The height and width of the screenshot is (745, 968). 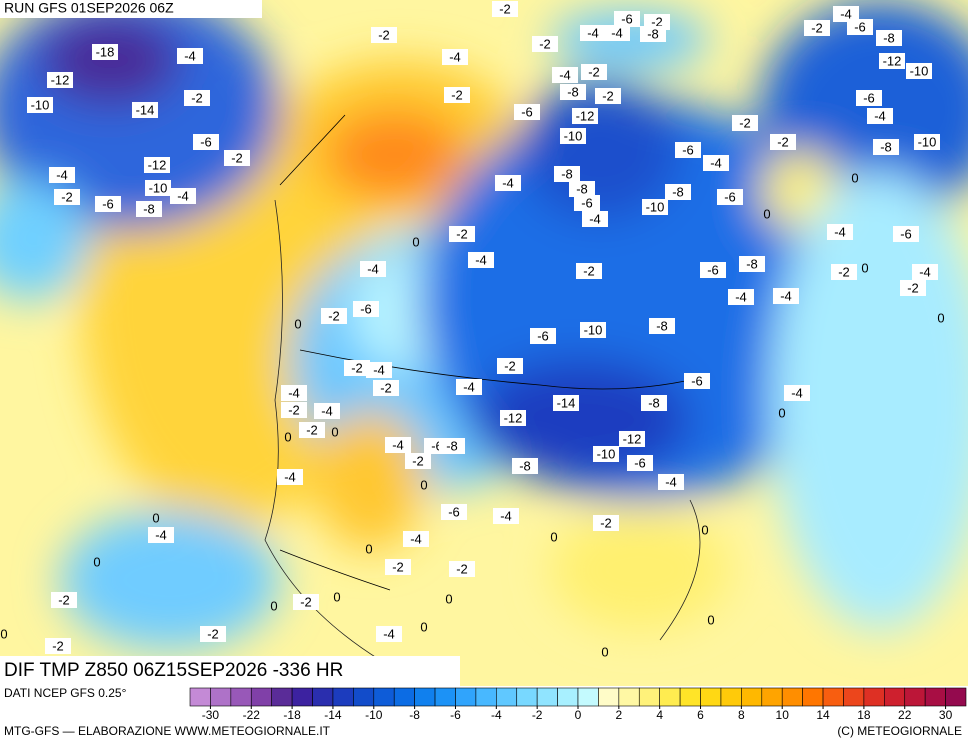 What do you see at coordinates (700, 715) in the screenshot?
I see `colorbar-tick-label: 6` at bounding box center [700, 715].